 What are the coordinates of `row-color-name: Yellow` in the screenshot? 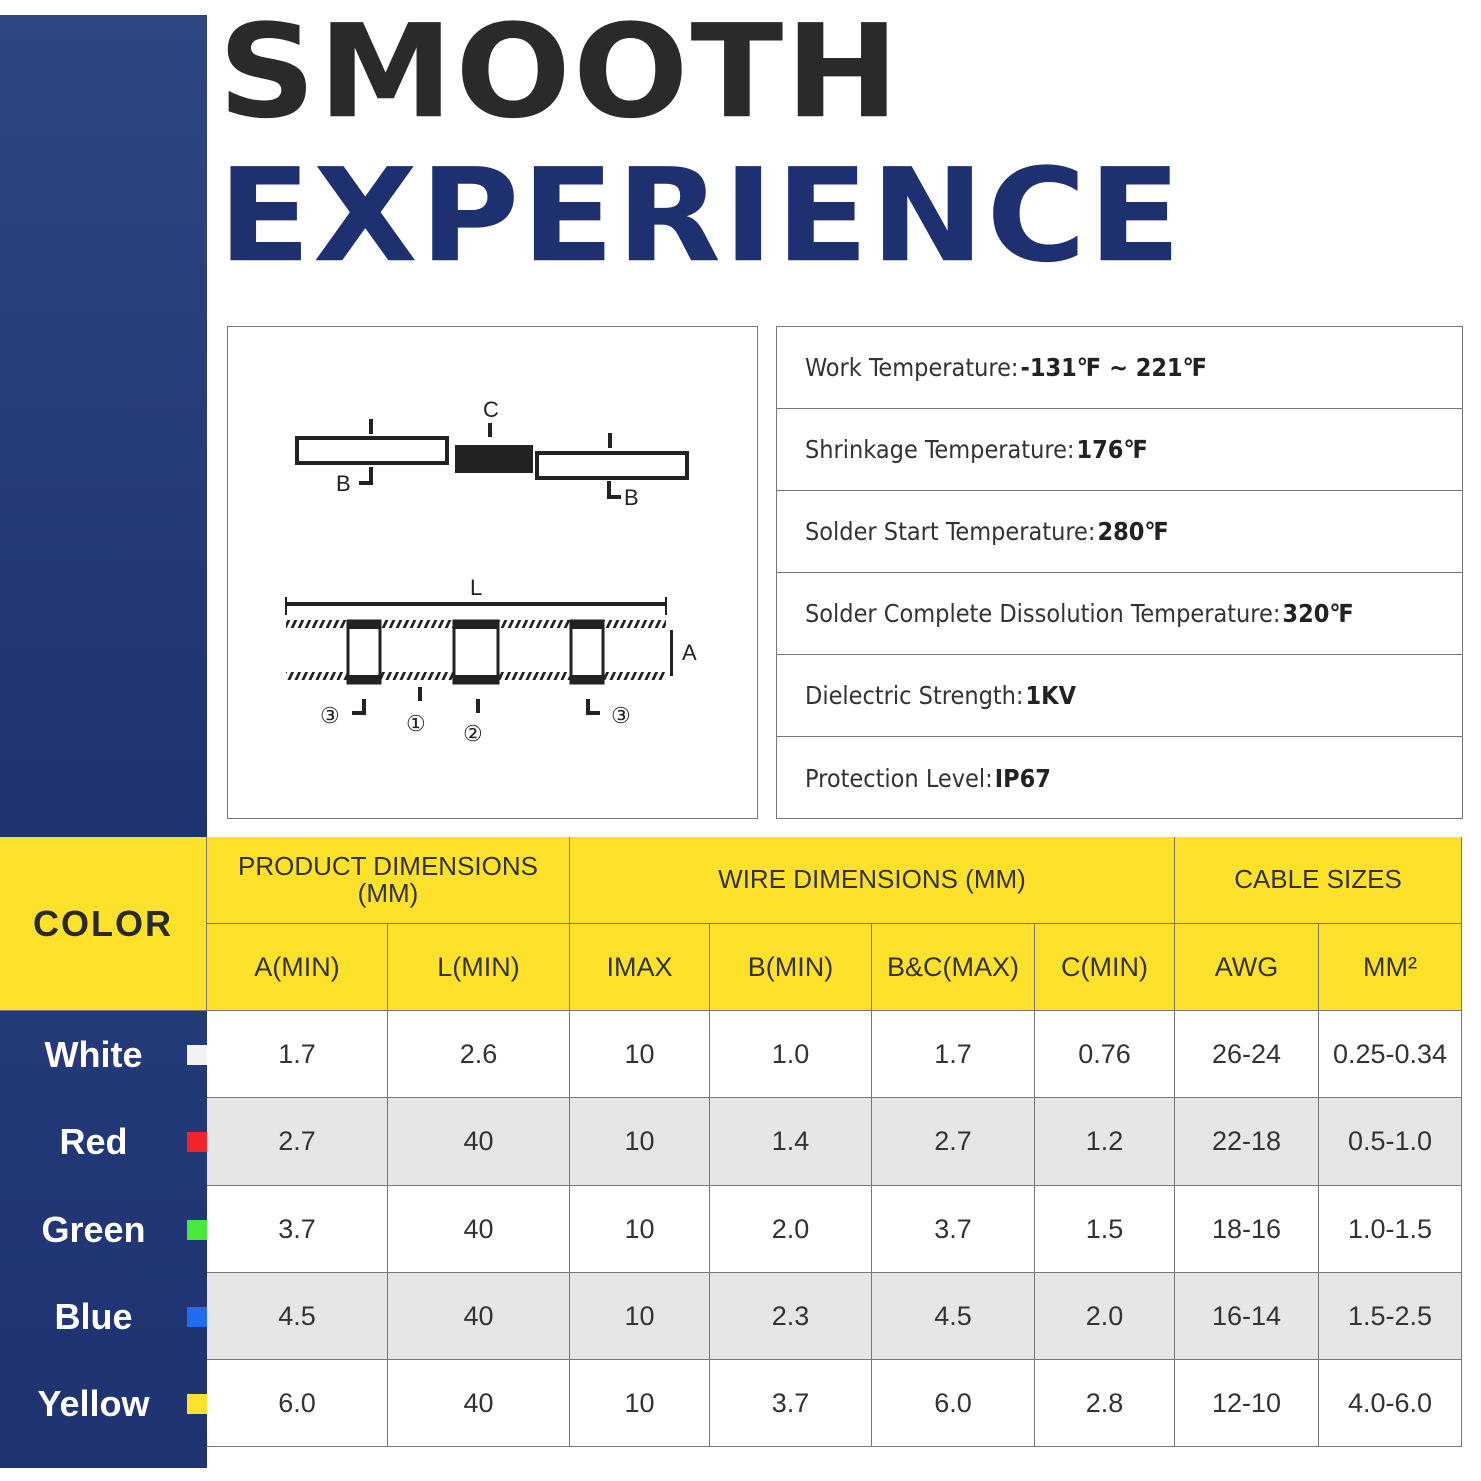 It's located at (93, 1403).